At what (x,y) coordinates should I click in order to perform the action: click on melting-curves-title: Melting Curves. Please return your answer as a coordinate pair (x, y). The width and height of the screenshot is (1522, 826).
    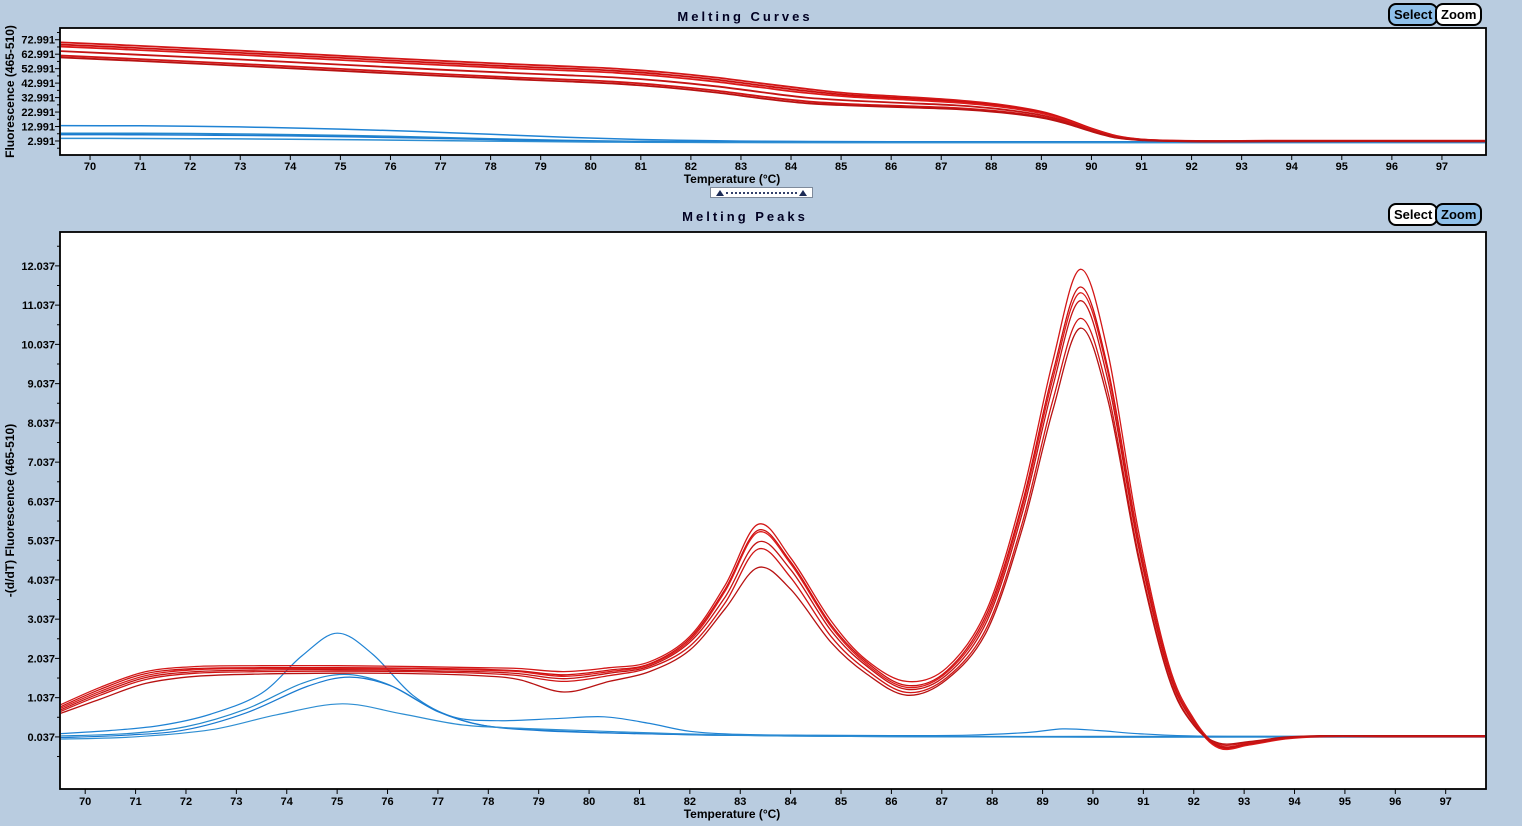
    Looking at the image, I should click on (745, 16).